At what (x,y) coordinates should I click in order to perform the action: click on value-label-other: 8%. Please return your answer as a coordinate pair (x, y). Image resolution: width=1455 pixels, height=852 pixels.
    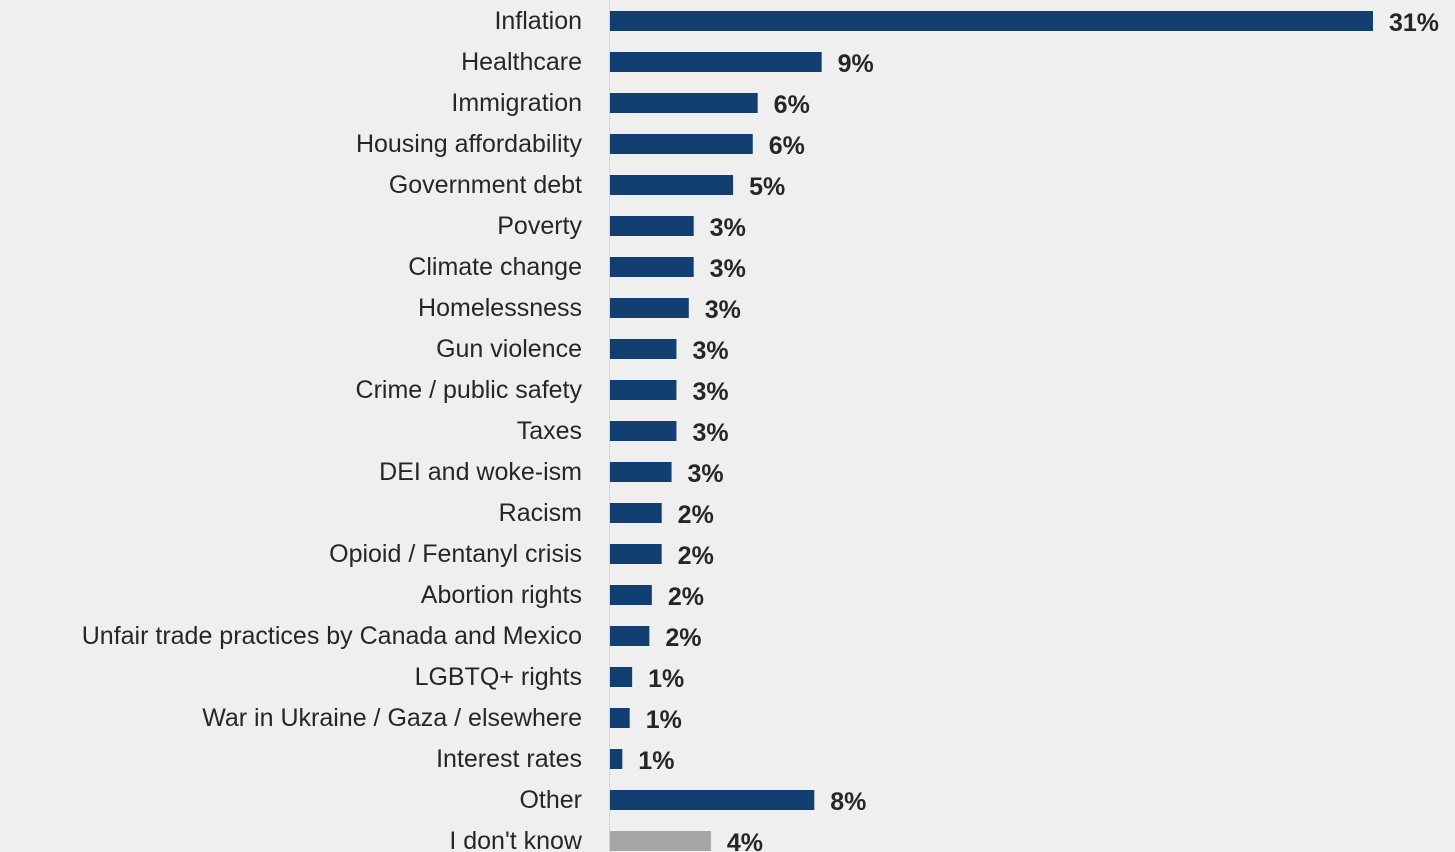
    Looking at the image, I should click on (848, 802).